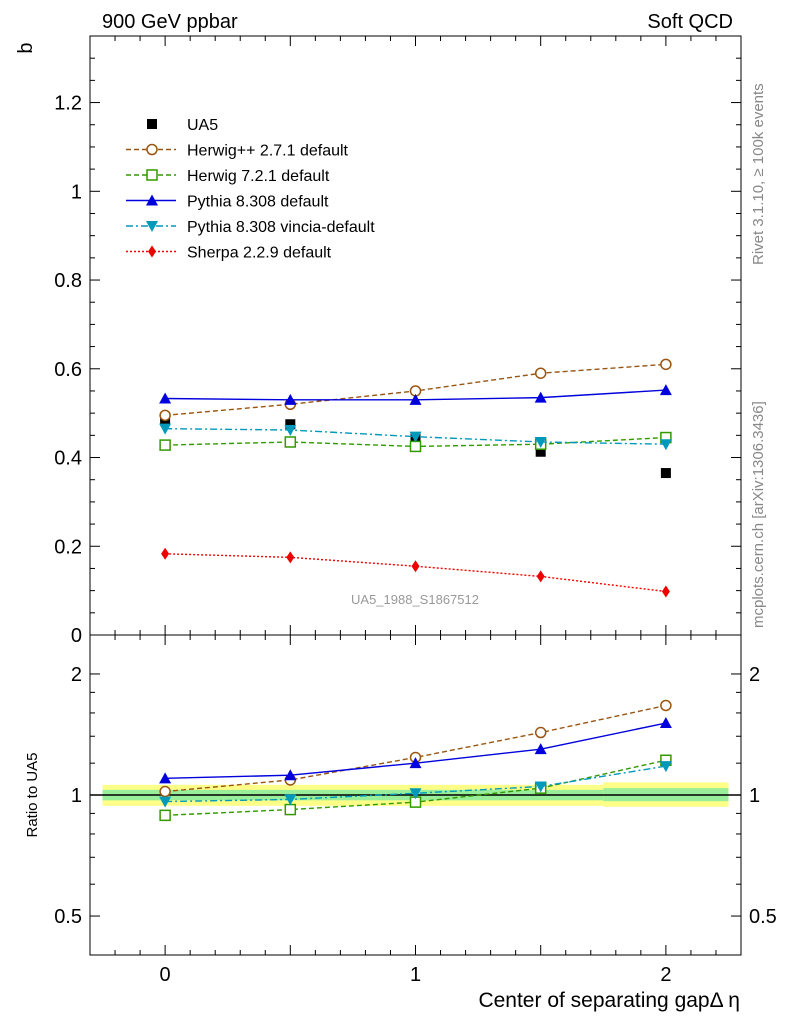 This screenshot has height=1024, width=786. I want to click on y-tick-label: 1.2, so click(68, 104).